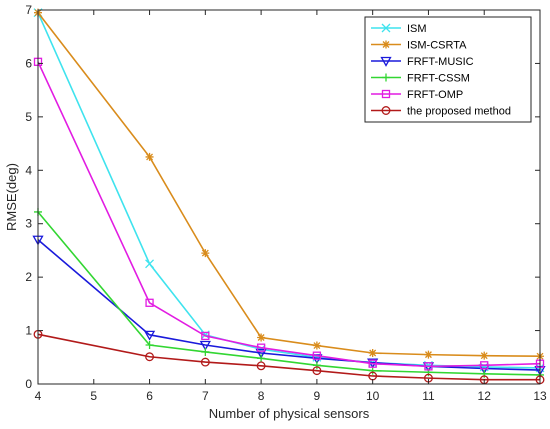  Describe the element at coordinates (386, 61) in the screenshot. I see `legend-marker-frft-music` at that location.